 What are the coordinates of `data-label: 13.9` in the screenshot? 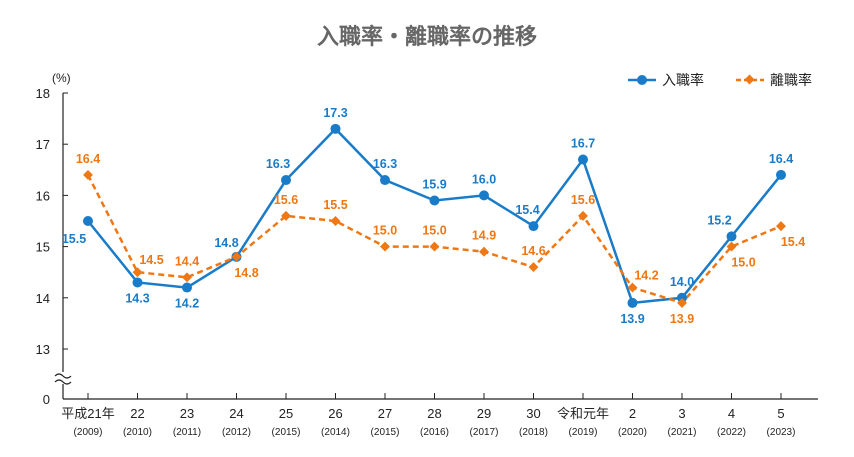 It's located at (632, 319).